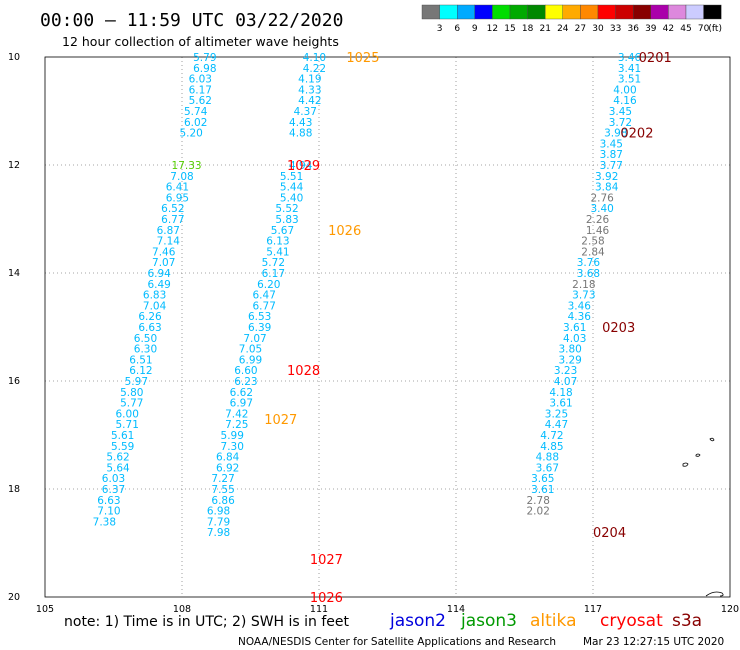 This screenshot has width=740, height=650. What do you see at coordinates (538, 512) in the screenshot?
I see `wave-height-label: 2.02` at bounding box center [538, 512].